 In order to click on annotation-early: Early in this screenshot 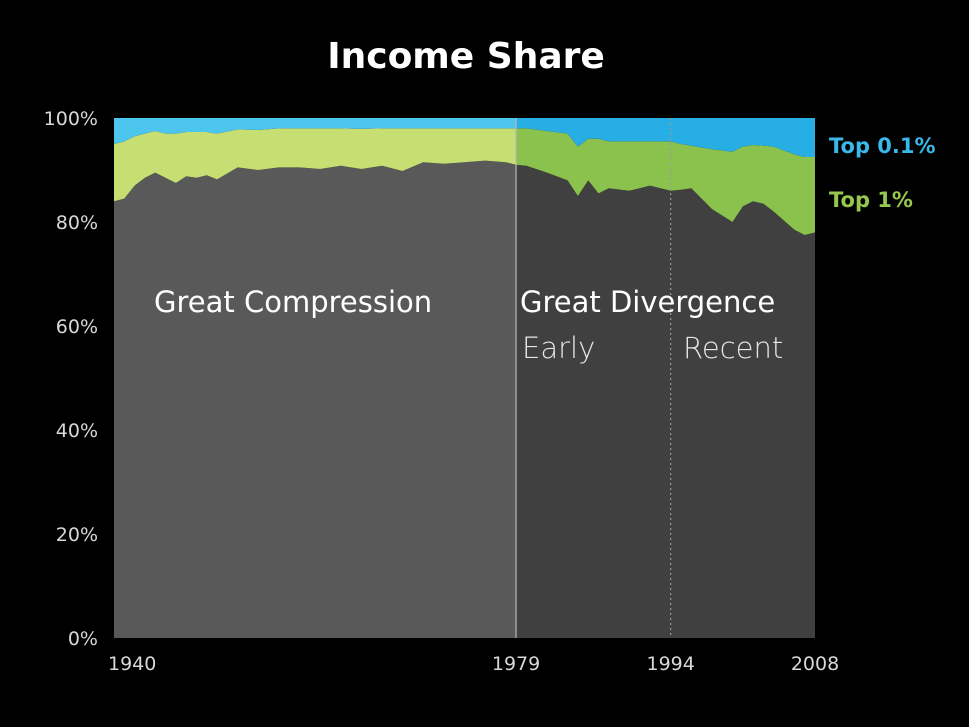, I will do `click(558, 348)`.